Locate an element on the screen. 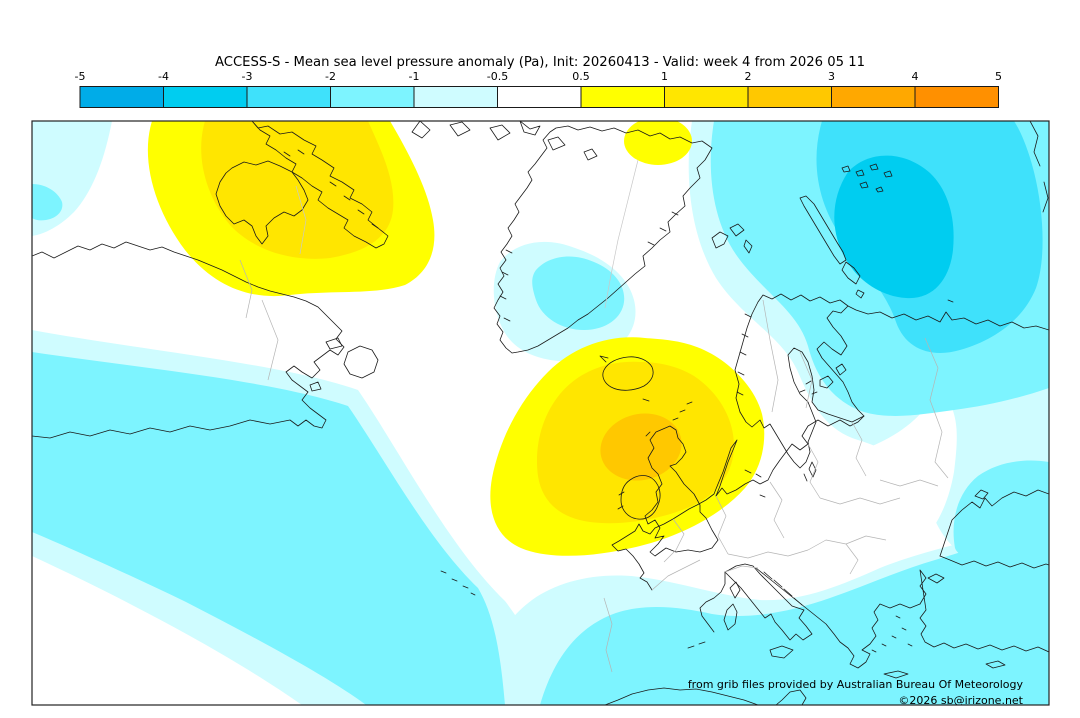 The height and width of the screenshot is (718, 1080). colorbar-tick-label: 0.5 is located at coordinates (581, 76).